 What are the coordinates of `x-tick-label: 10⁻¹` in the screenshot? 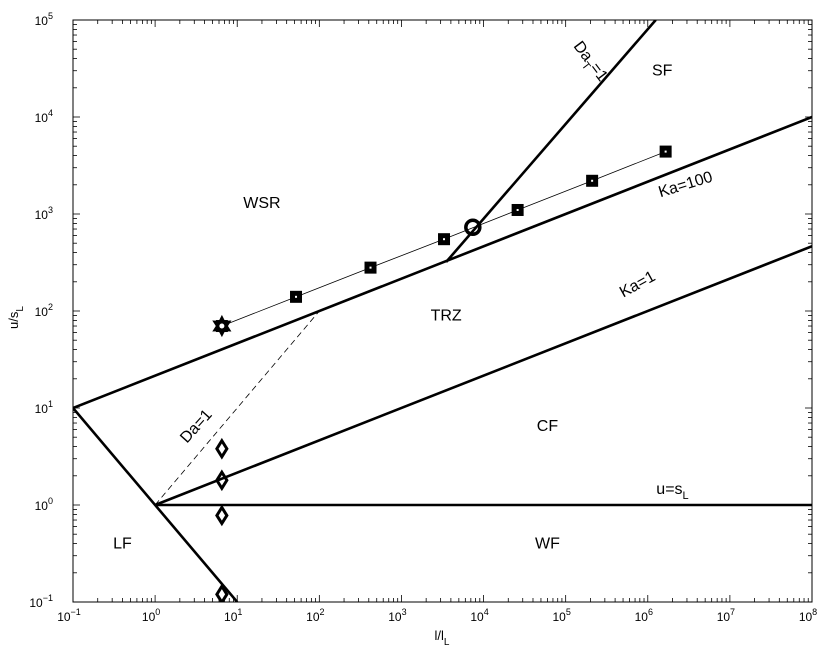 It's located at (69, 615).